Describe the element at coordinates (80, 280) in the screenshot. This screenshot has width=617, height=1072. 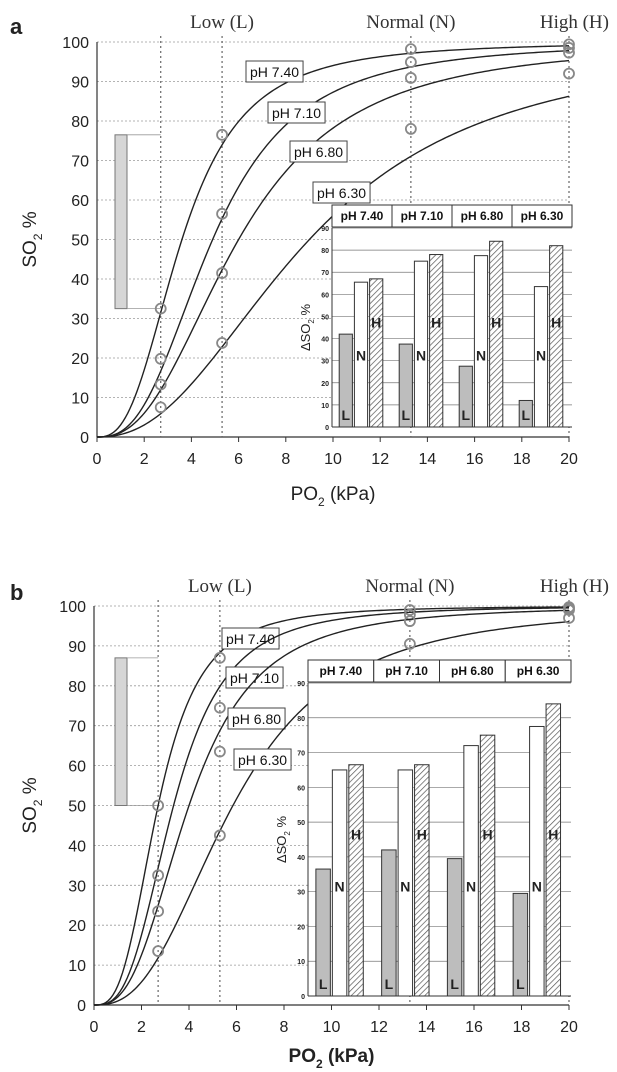
I see `y-tick-label: 40` at that location.